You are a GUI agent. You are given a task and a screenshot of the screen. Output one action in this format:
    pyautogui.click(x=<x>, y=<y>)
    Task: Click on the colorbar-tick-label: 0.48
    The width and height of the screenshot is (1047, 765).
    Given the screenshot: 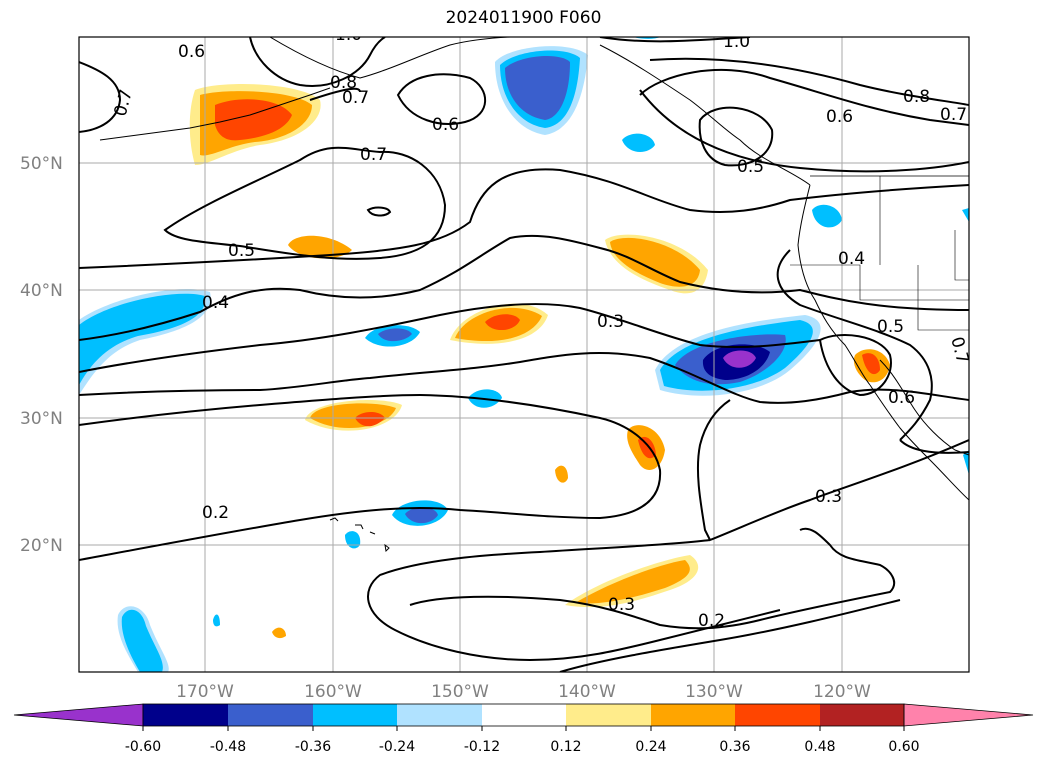 What is the action you would take?
    pyautogui.click(x=819, y=747)
    